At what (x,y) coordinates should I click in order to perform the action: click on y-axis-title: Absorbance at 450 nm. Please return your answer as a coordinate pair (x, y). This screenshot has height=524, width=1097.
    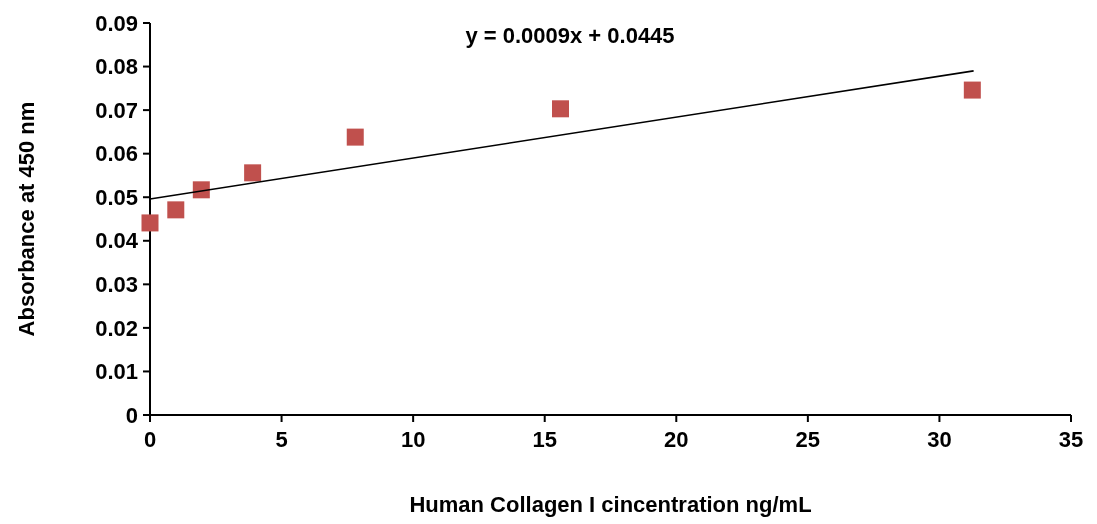
    Looking at the image, I should click on (26, 219).